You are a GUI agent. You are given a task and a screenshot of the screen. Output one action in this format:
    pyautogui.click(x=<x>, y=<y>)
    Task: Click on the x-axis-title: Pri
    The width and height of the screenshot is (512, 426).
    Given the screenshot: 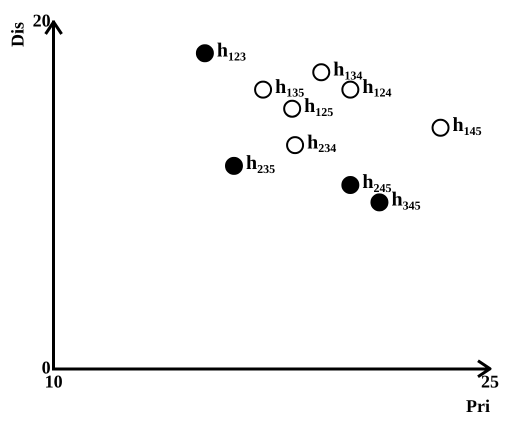 What is the action you would take?
    pyautogui.click(x=478, y=406)
    